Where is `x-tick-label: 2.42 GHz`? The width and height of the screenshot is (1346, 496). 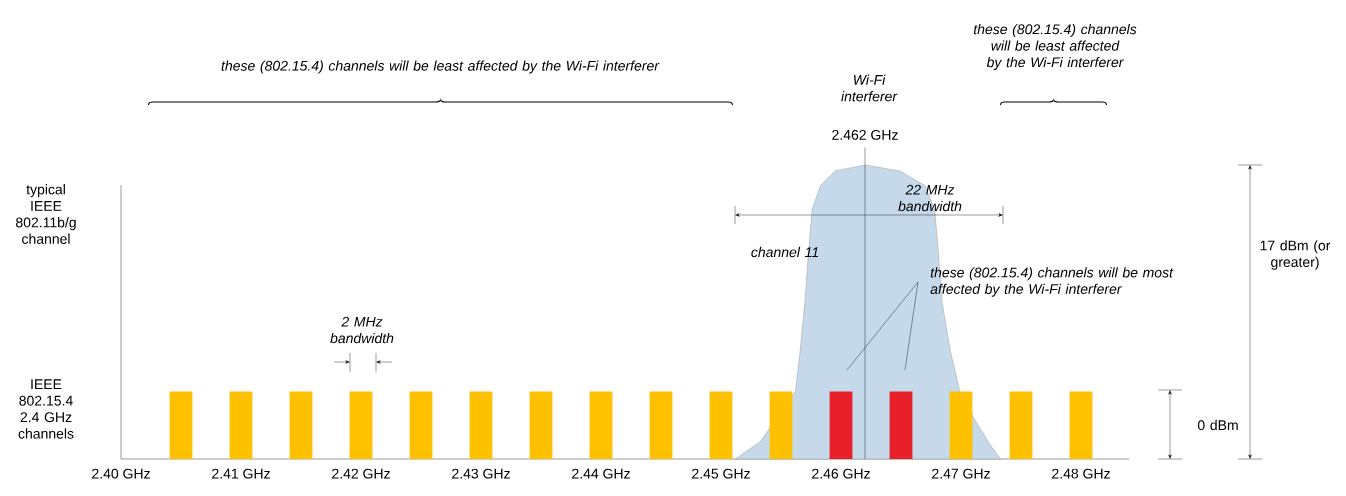 x-tick-label: 2.42 GHz is located at coordinates (361, 473).